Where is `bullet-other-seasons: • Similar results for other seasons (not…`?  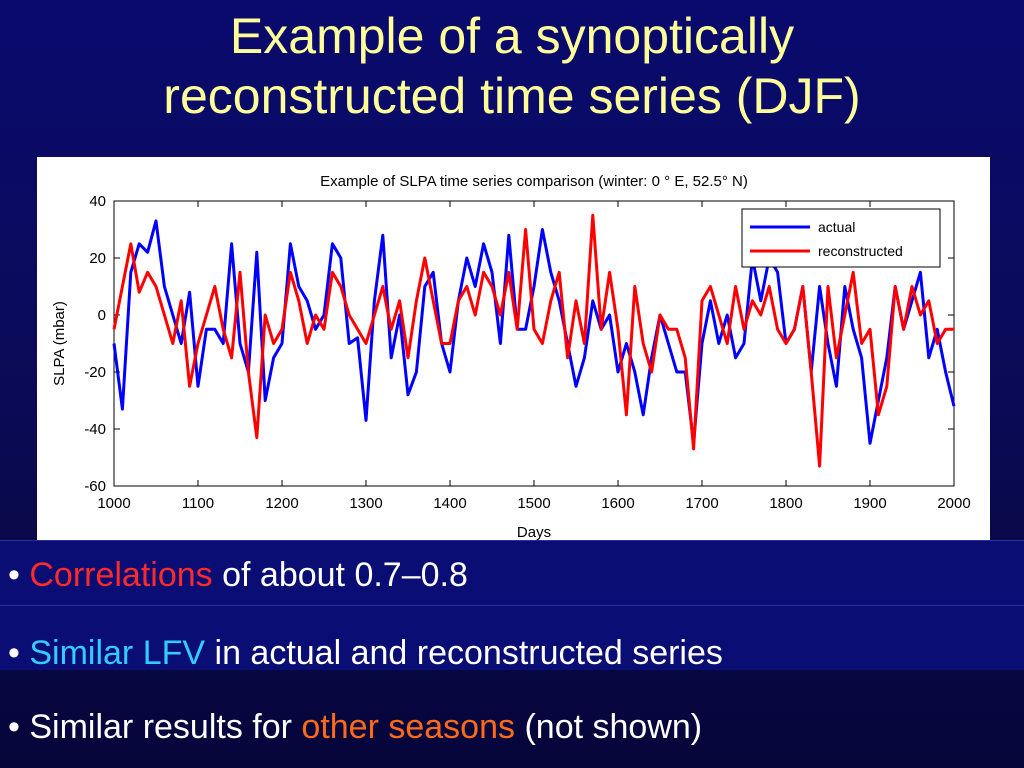
bullet-other-seasons: • Similar results for other seasons (not… is located at coordinates (355, 727).